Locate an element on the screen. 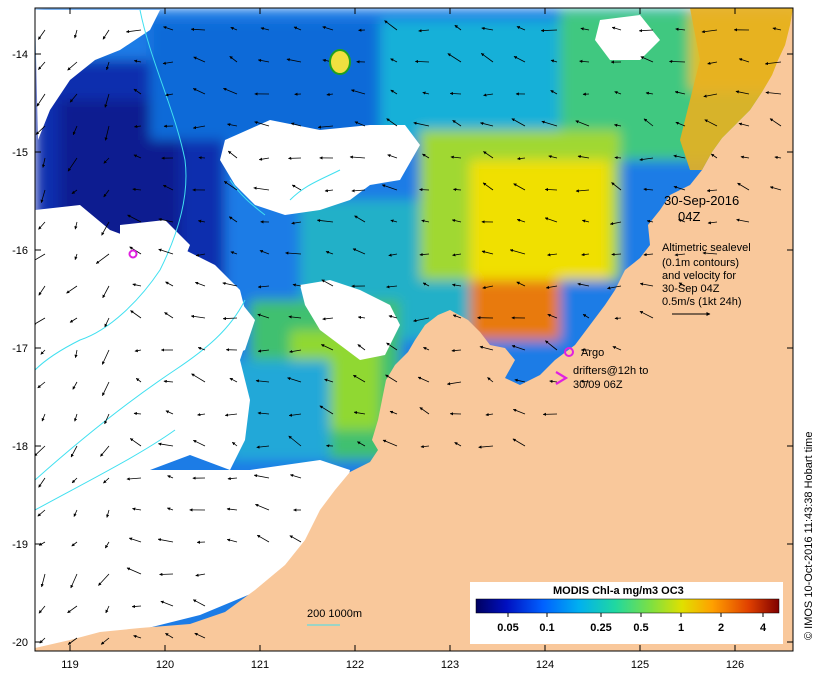 This screenshot has width=820, height=680. date-label: 30-Sep-2016 is located at coordinates (701, 200).